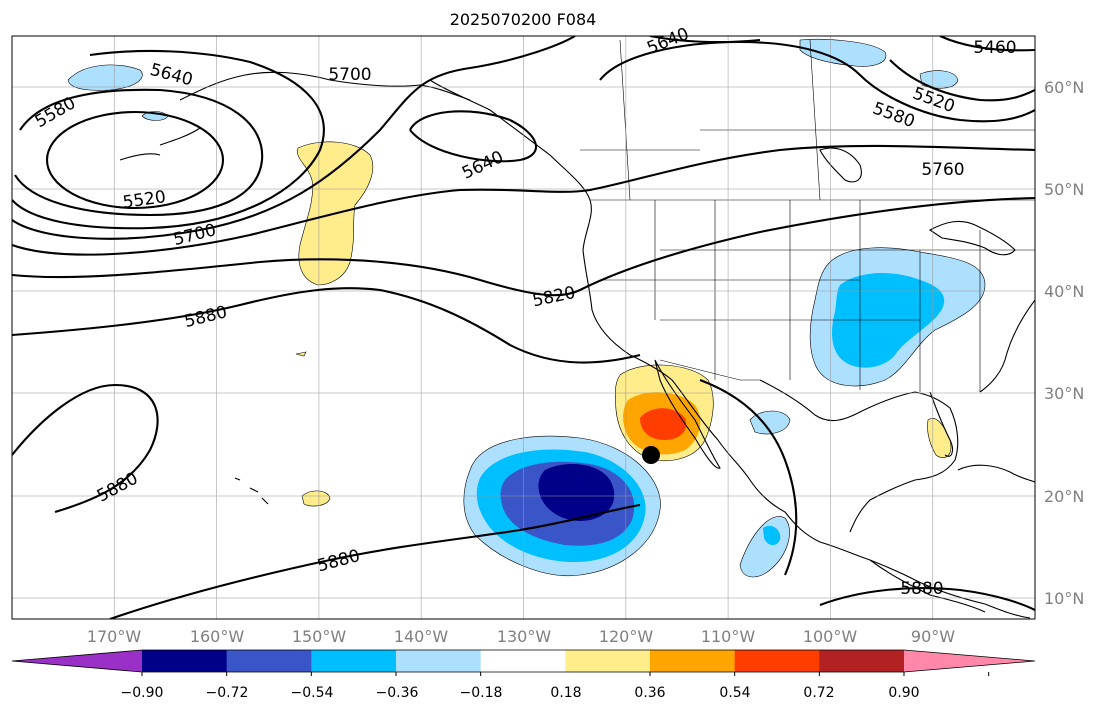  Describe the element at coordinates (709, 370) in the screenshot. I see `us-mexico-border` at that location.